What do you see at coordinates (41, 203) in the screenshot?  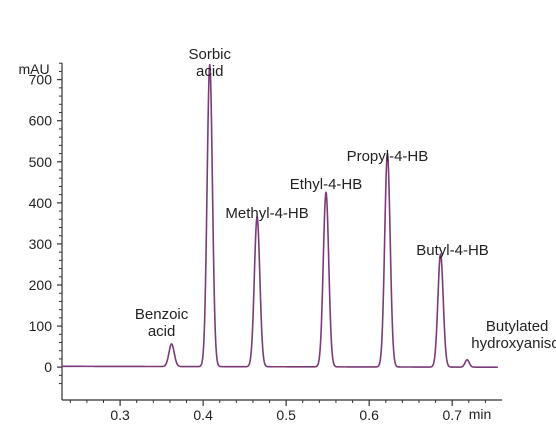 I see `y-tick-label: 400` at bounding box center [41, 203].